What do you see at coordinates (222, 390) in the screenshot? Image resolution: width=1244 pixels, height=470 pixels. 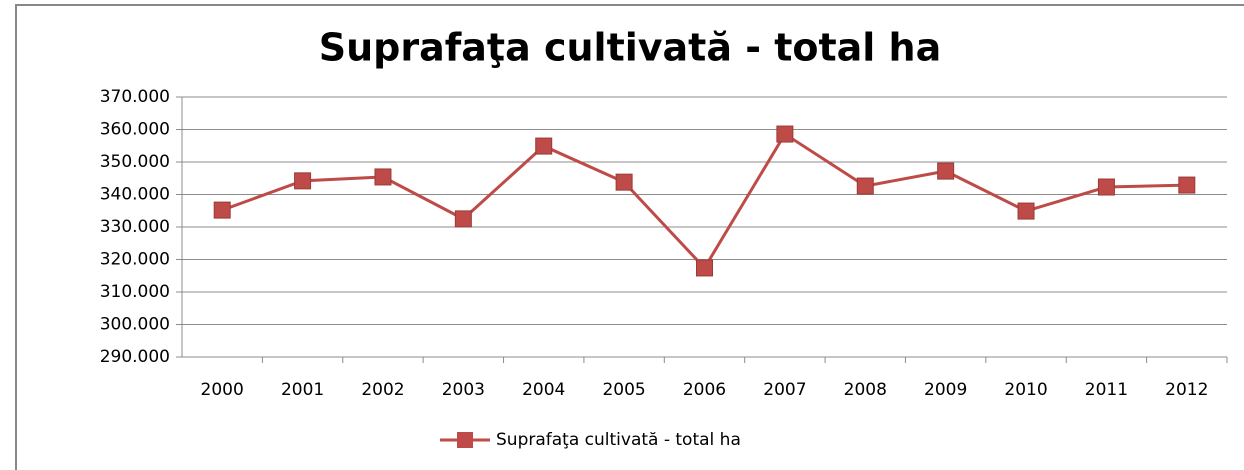 I see `x-tick-label: 2000` at bounding box center [222, 390].